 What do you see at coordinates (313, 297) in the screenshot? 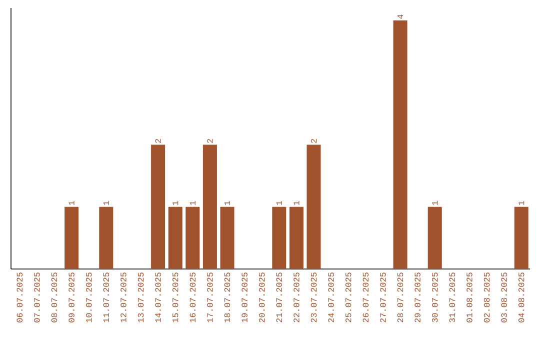
I see `x-tick-label: 23.07.2025` at bounding box center [313, 297].